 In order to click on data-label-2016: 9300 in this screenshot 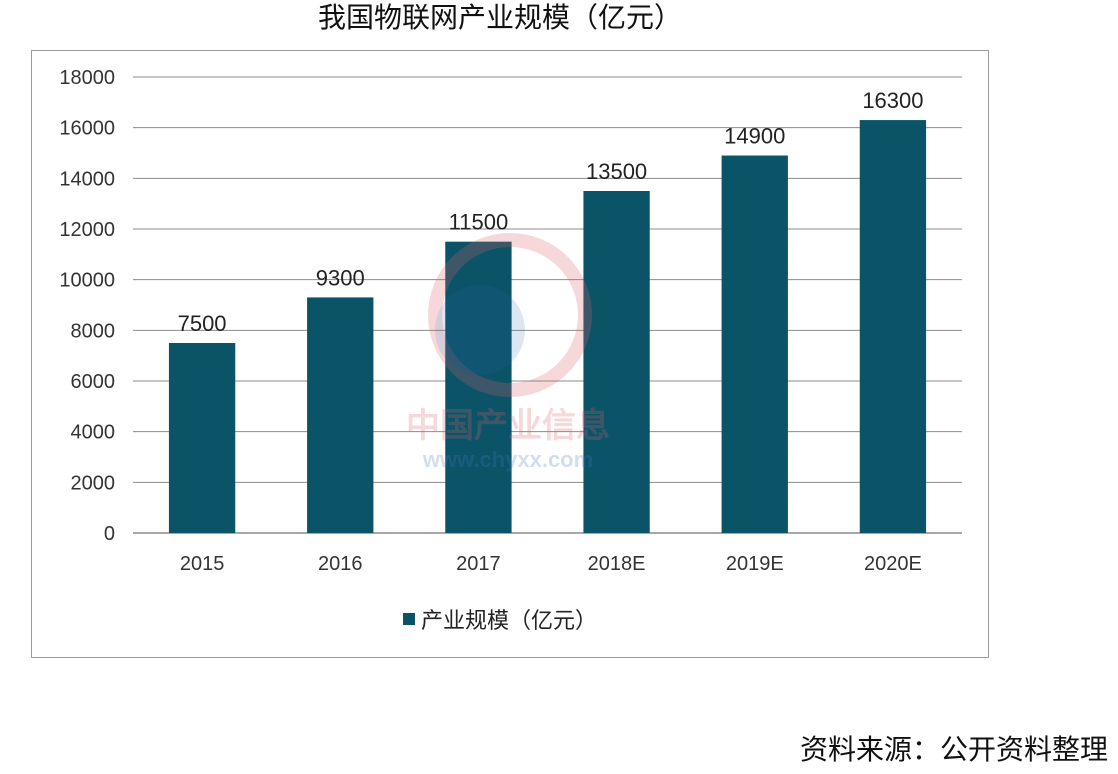, I will do `click(340, 277)`.